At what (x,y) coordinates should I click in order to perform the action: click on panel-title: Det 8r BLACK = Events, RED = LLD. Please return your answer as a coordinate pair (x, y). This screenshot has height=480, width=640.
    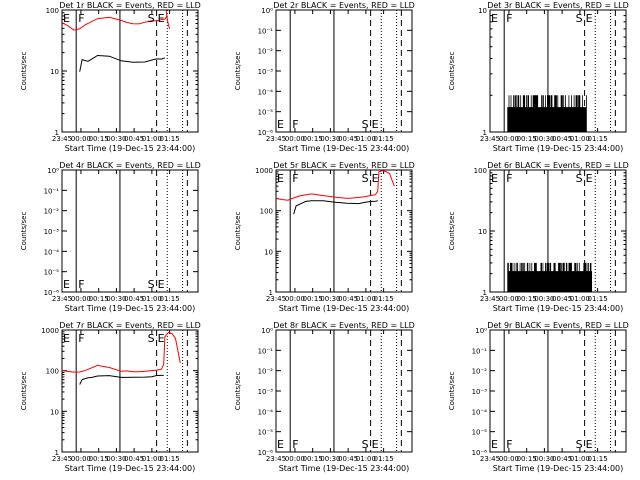
    Looking at the image, I should click on (344, 325).